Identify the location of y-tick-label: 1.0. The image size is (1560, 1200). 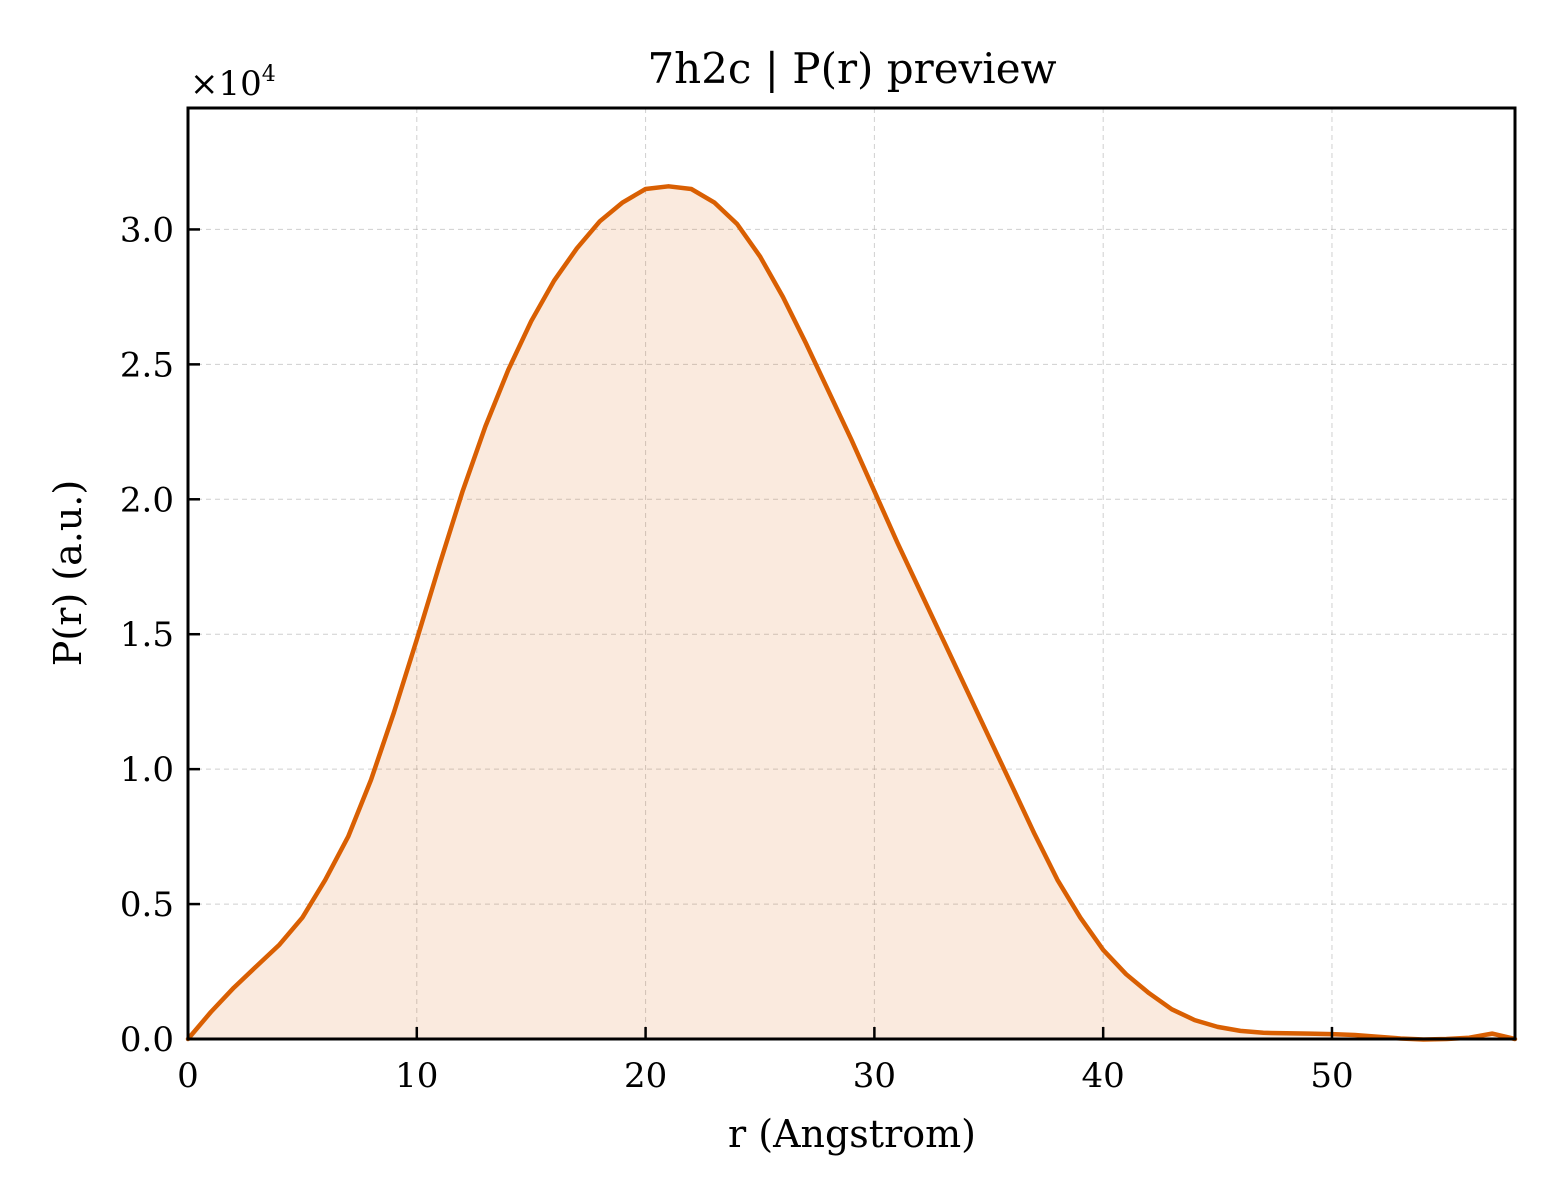
(147, 770).